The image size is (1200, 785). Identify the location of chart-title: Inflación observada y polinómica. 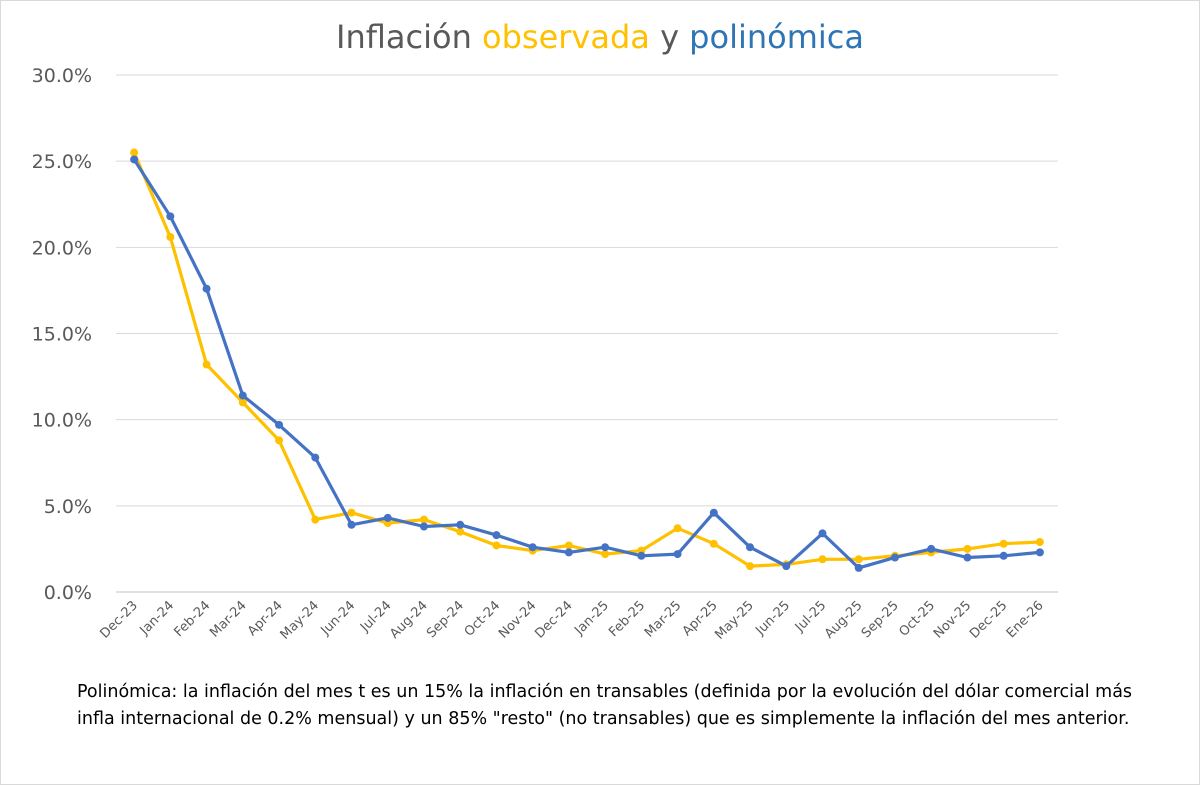
(600, 37).